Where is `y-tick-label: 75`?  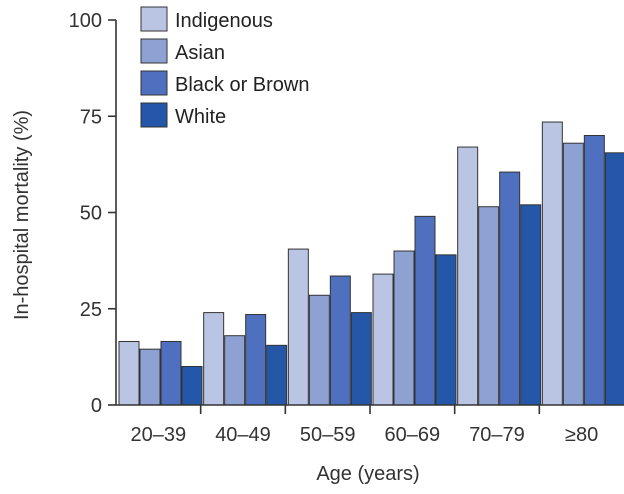 y-tick-label: 75 is located at coordinates (91, 117).